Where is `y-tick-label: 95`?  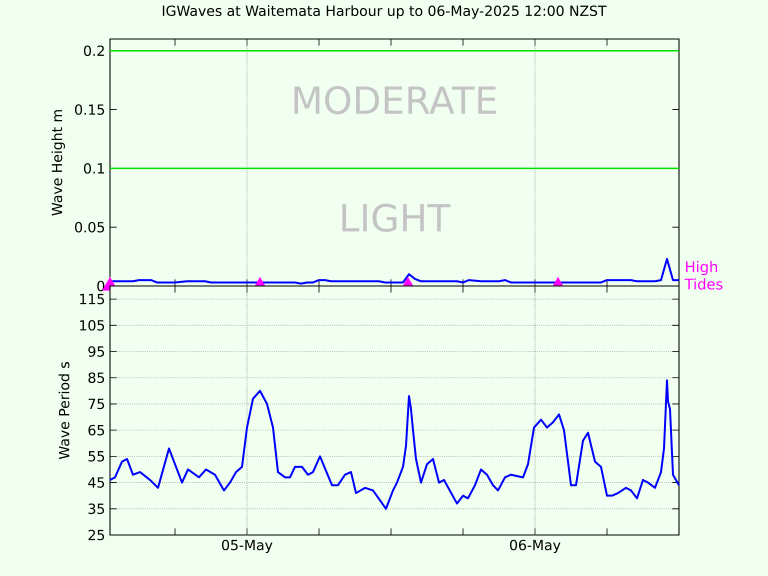 y-tick-label: 95 is located at coordinates (96, 351).